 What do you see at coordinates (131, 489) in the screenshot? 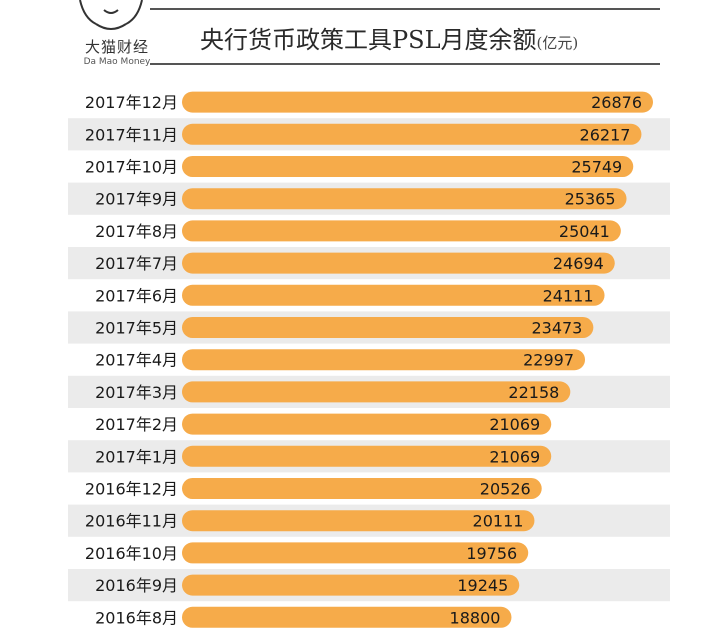
I see `category-label: 2016年12月` at bounding box center [131, 489].